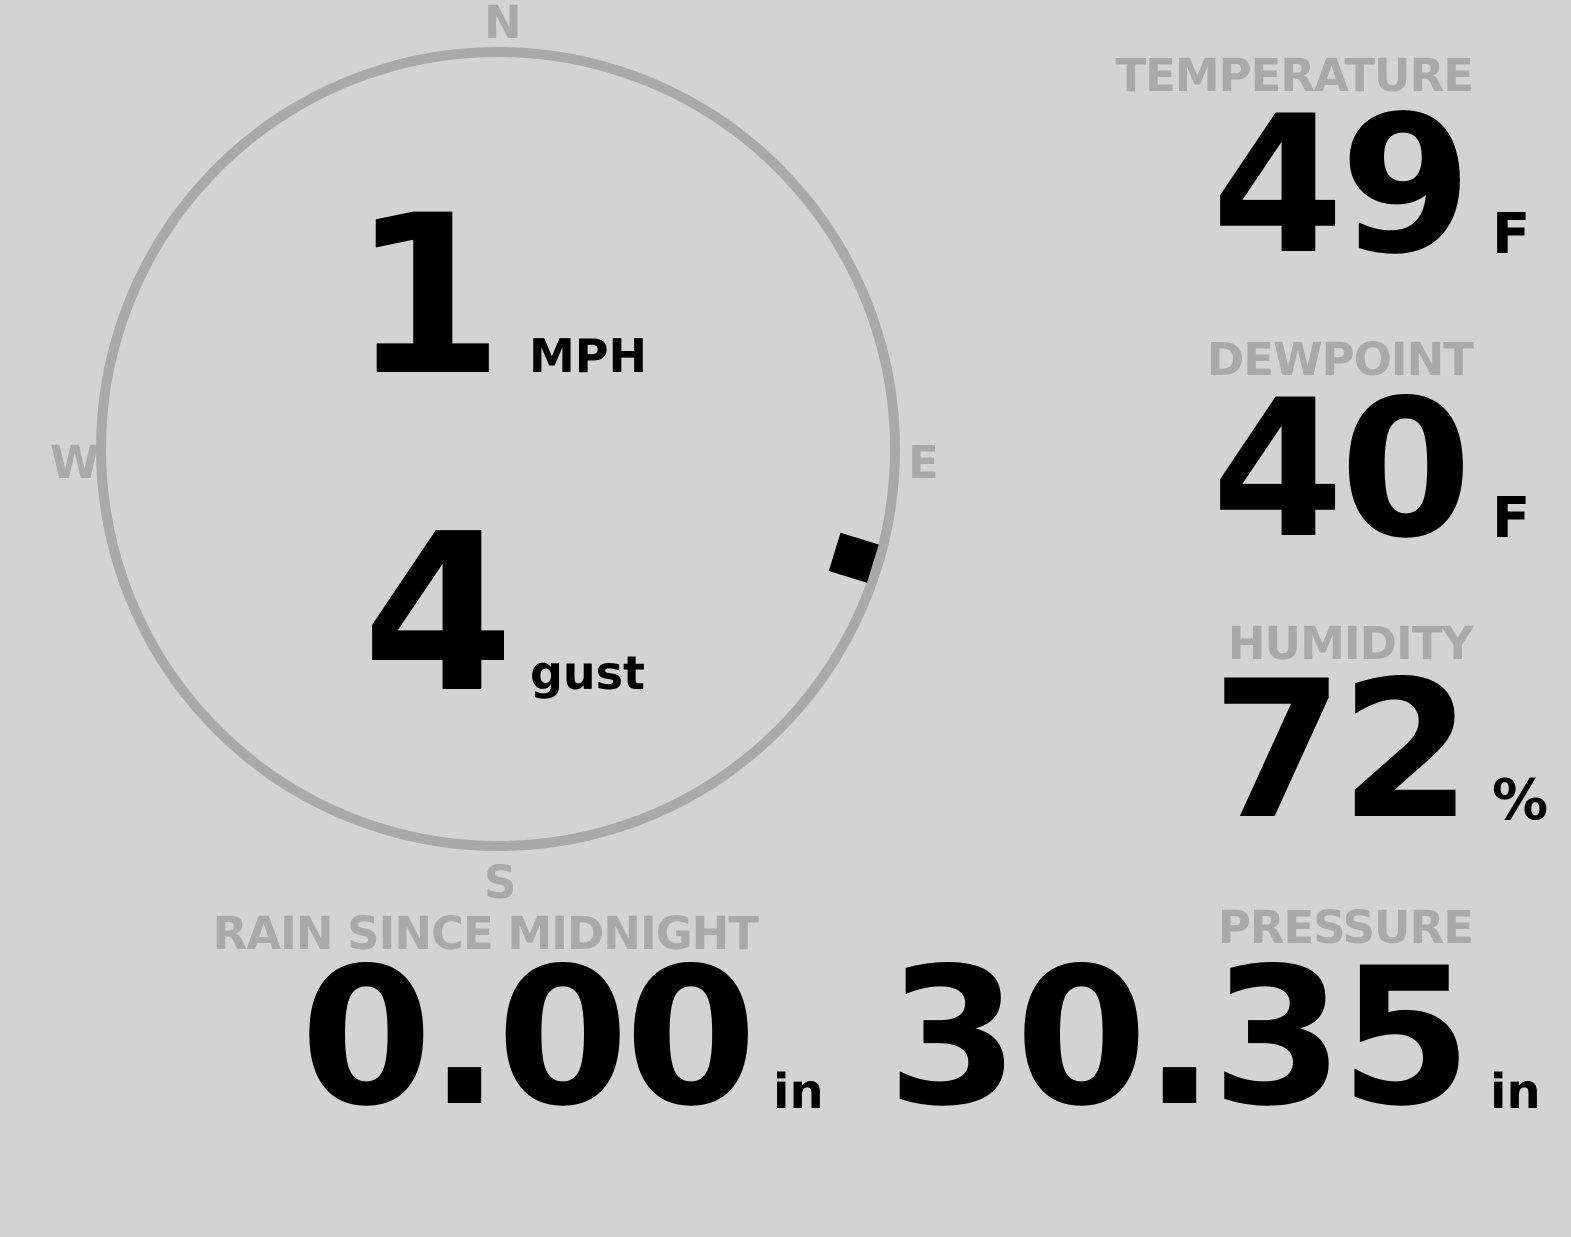  I want to click on dewpoint-label: DEWPOINT, so click(1340, 359).